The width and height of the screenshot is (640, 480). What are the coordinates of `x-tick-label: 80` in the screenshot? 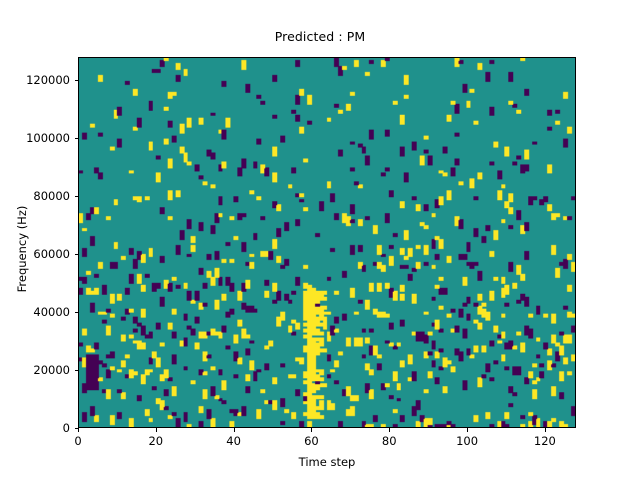 It's located at (389, 441).